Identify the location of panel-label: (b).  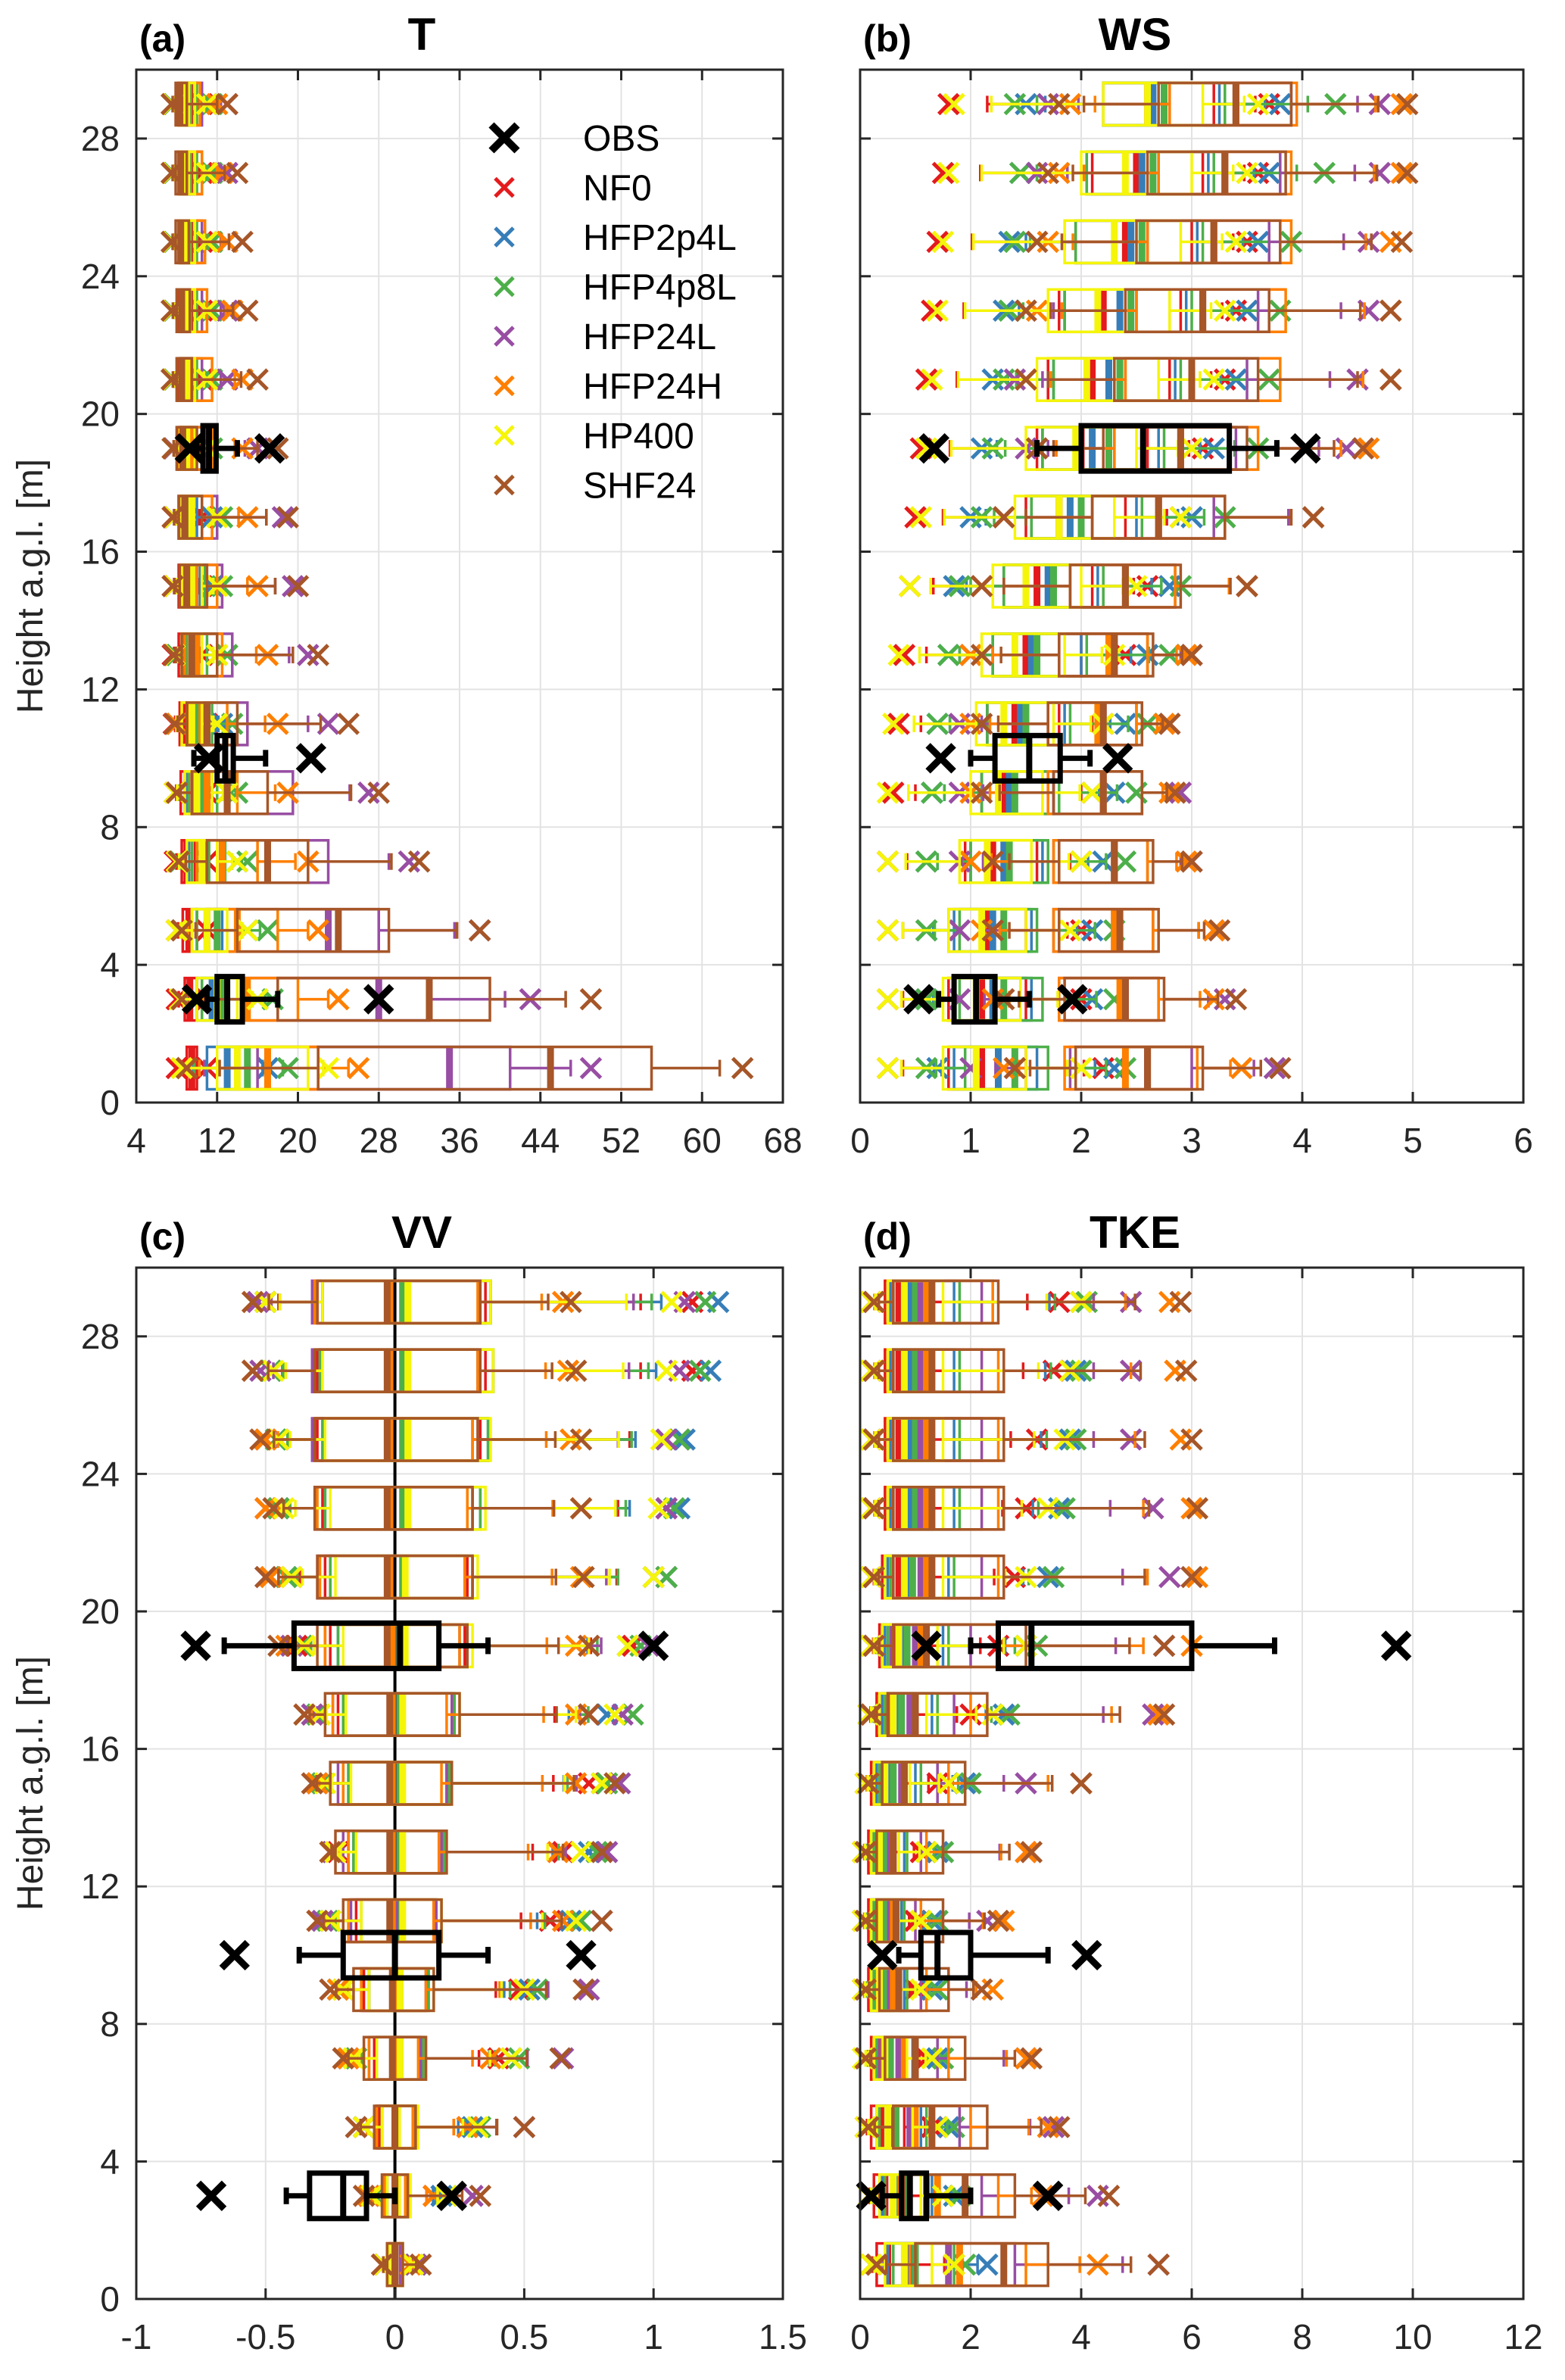
(887, 38).